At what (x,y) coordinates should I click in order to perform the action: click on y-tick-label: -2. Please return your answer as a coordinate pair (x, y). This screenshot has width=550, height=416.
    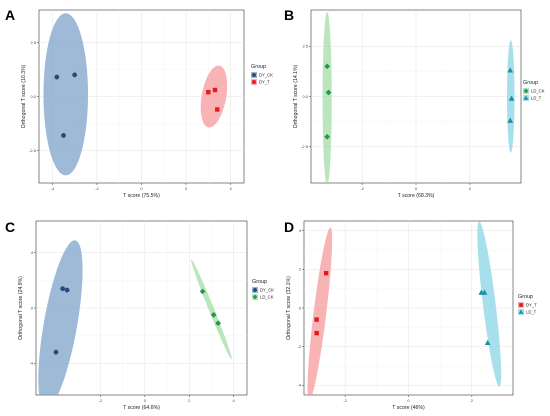
    Looking at the image, I should click on (299, 346).